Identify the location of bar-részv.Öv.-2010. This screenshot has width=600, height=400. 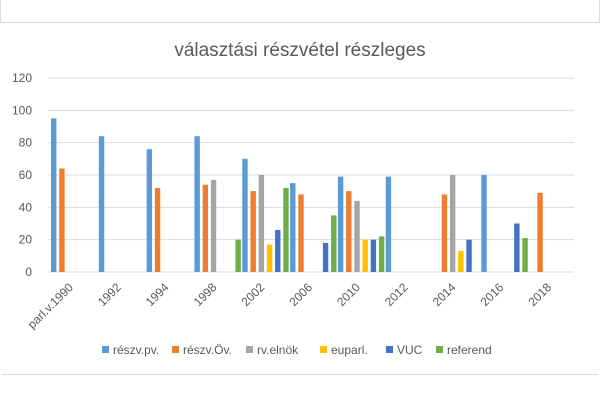
(349, 231).